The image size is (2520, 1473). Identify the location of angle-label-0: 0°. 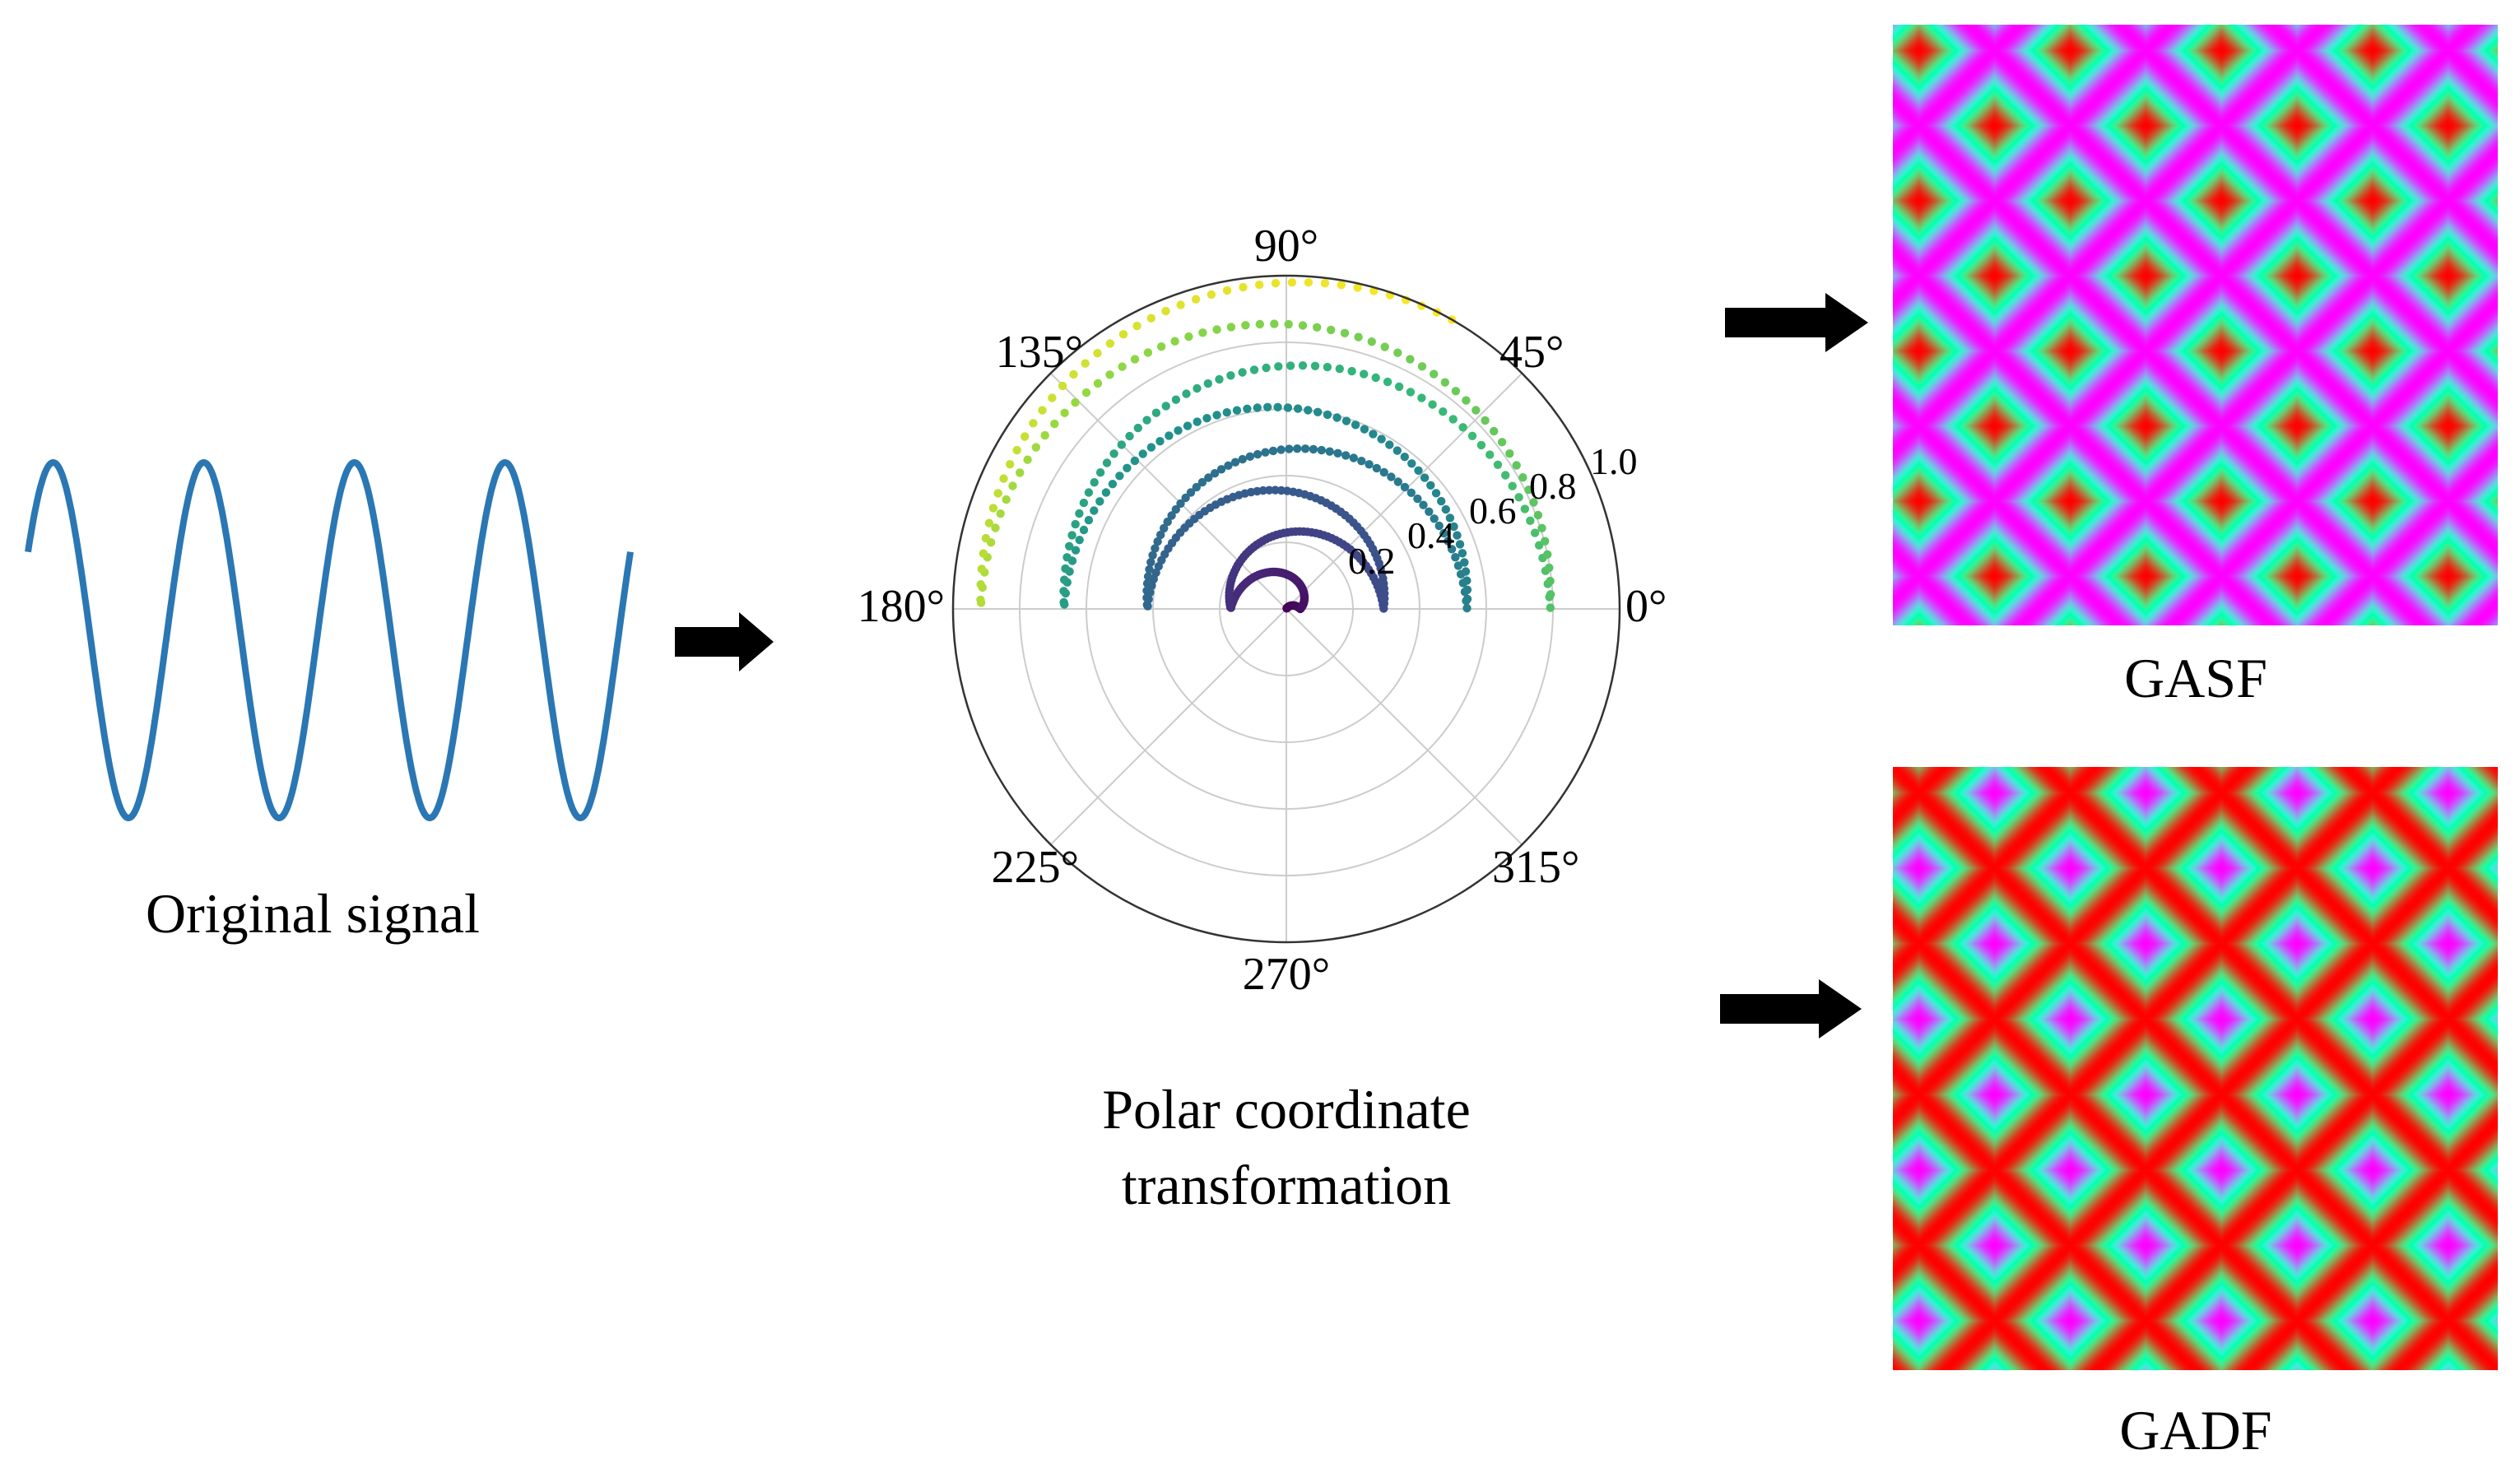
(1646, 607).